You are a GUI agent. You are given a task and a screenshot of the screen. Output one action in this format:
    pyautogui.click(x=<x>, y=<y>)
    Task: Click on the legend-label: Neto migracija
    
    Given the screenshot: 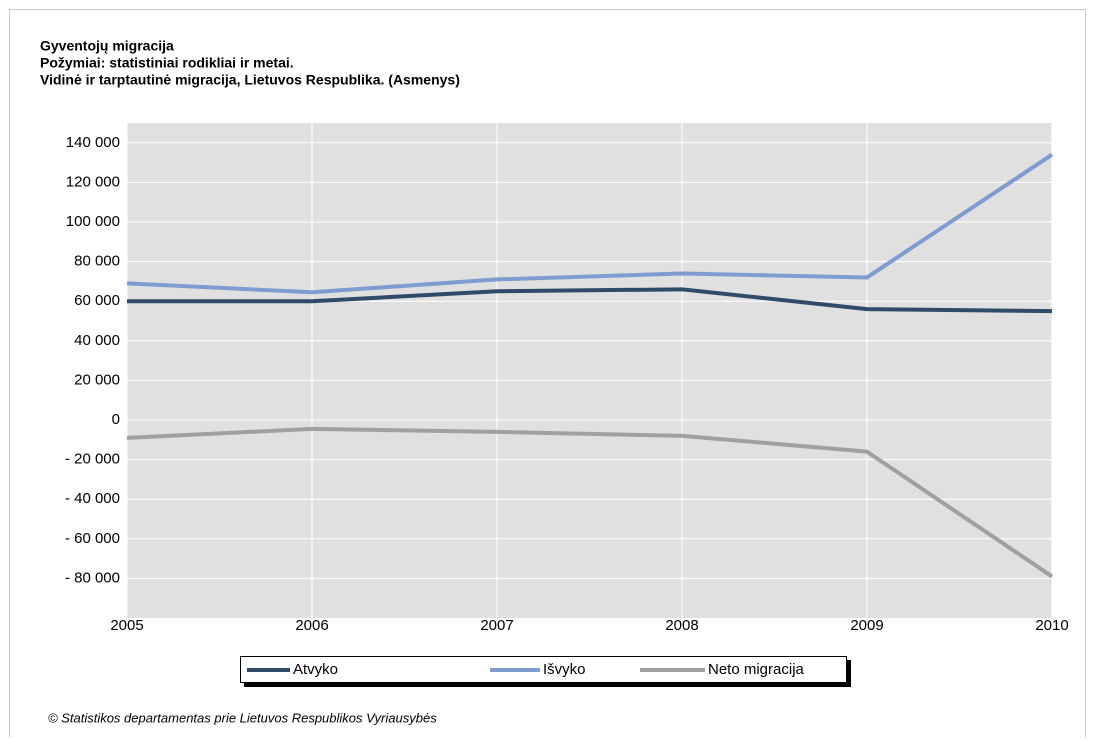 What is the action you would take?
    pyautogui.click(x=756, y=669)
    